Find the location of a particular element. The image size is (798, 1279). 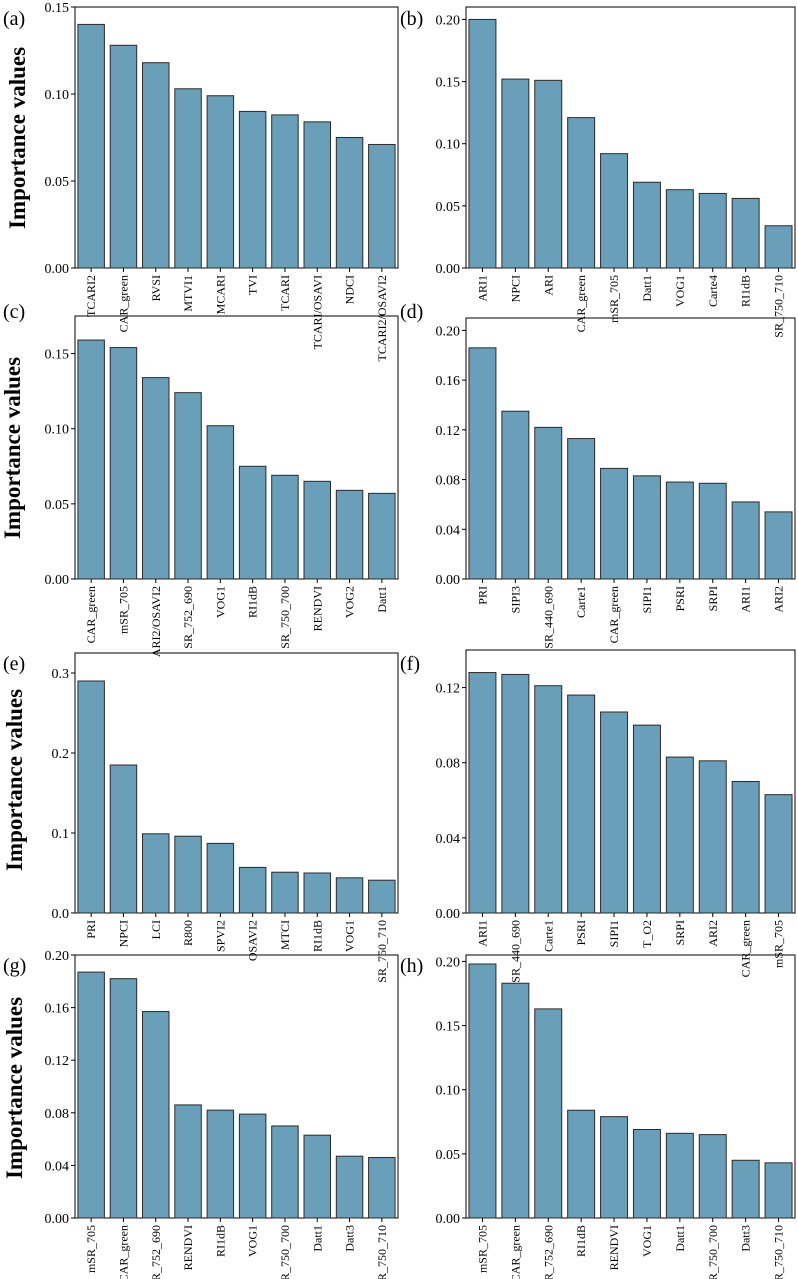

panel-label: (d) is located at coordinates (411, 312).